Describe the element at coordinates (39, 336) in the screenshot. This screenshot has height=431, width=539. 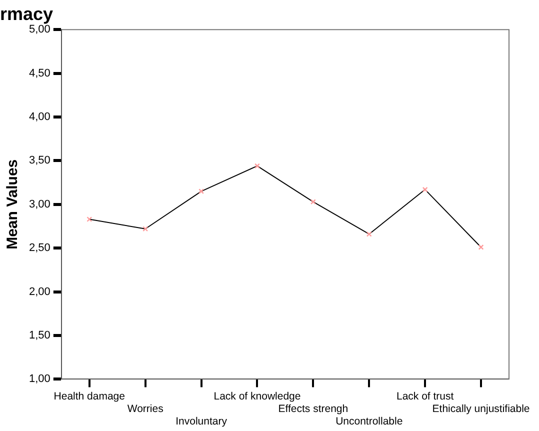
I see `y-tick-label: 1,50` at that location.